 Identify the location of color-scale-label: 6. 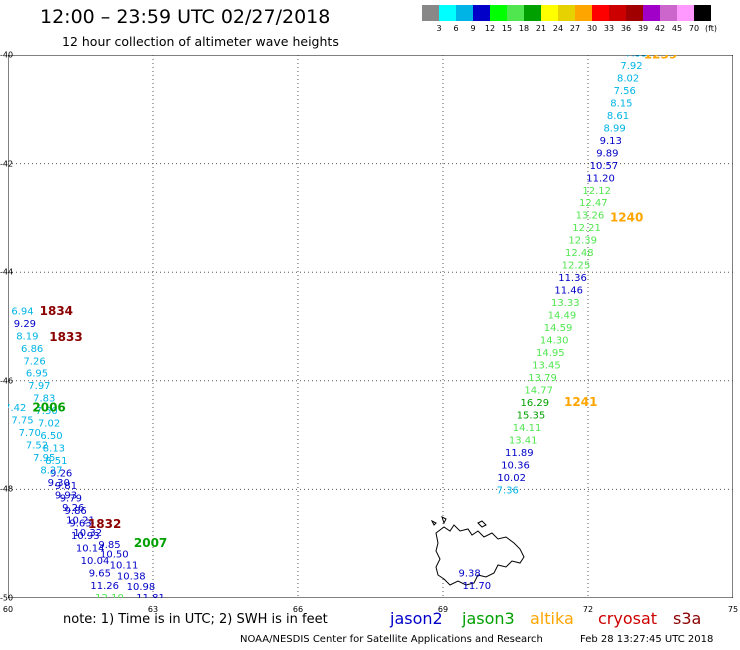
(456, 28).